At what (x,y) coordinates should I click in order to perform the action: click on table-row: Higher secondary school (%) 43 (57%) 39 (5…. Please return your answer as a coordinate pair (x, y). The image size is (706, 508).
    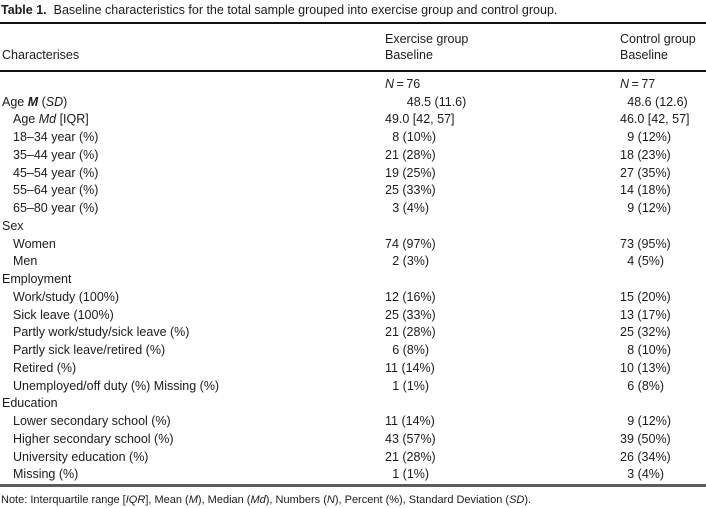
    Looking at the image, I should click on (353, 440).